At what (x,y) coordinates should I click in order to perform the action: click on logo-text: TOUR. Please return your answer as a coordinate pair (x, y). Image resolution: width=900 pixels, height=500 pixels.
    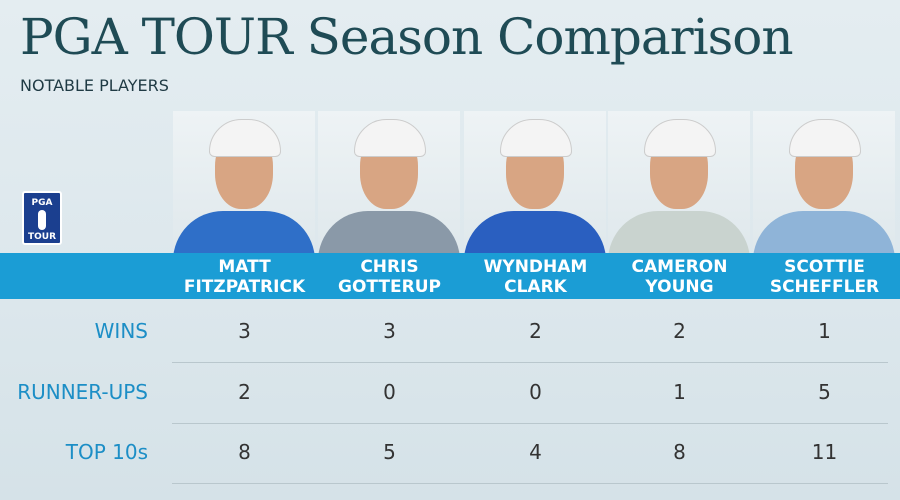
    Looking at the image, I should click on (42, 237).